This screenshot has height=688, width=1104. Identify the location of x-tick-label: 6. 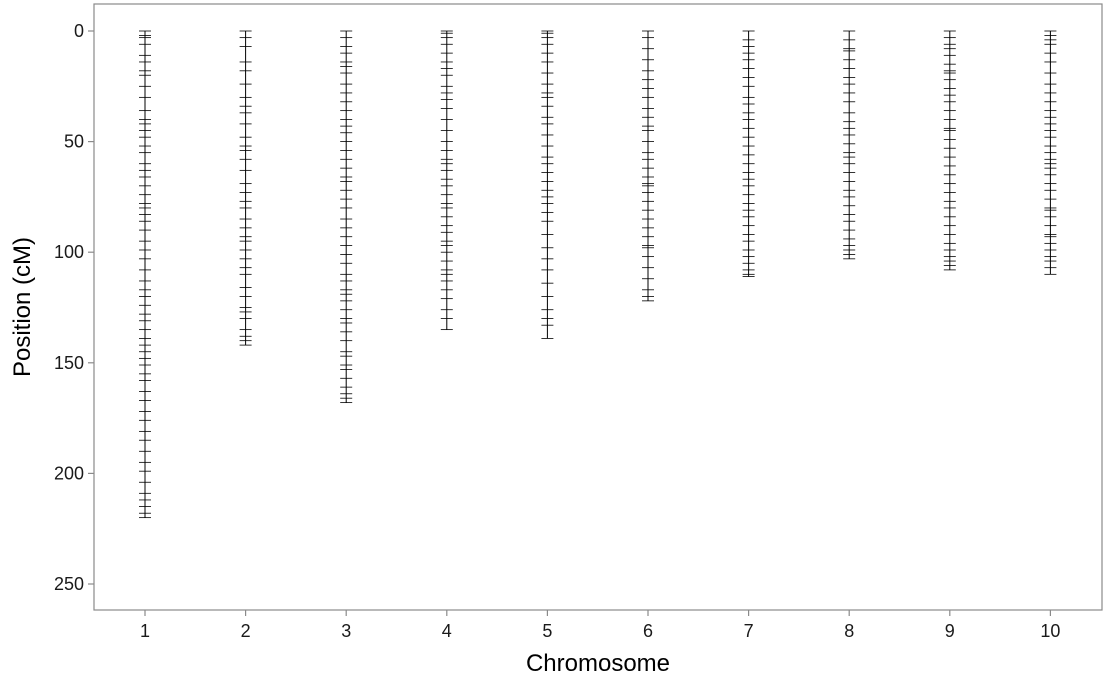
(648, 631).